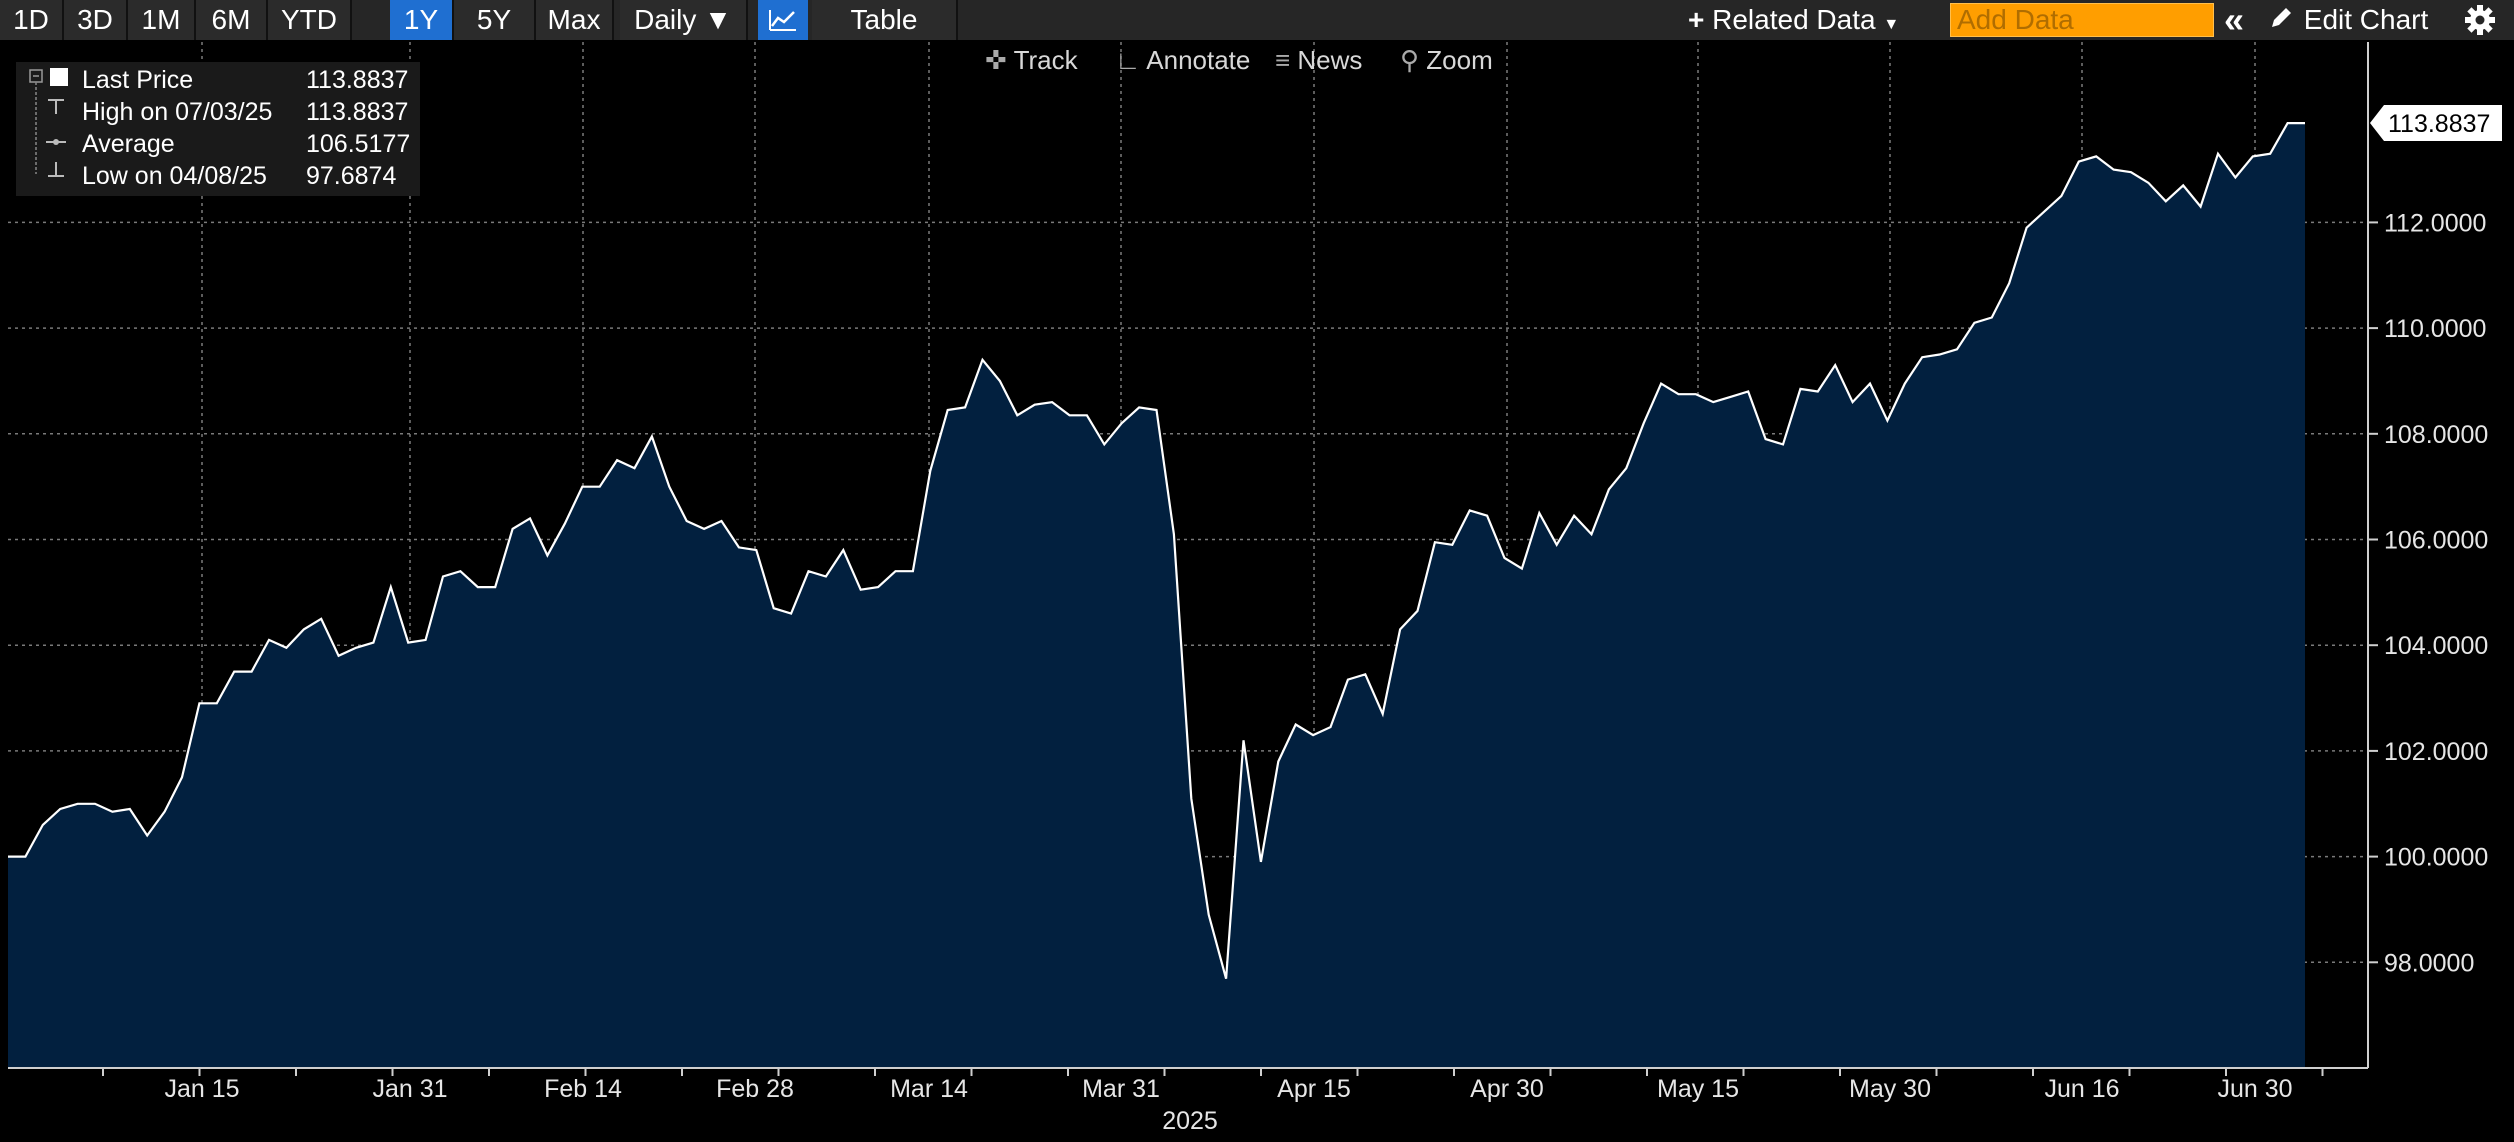 The width and height of the screenshot is (2514, 1142). What do you see at coordinates (201, 1089) in the screenshot?
I see `x-tick-label: Jan 15` at bounding box center [201, 1089].